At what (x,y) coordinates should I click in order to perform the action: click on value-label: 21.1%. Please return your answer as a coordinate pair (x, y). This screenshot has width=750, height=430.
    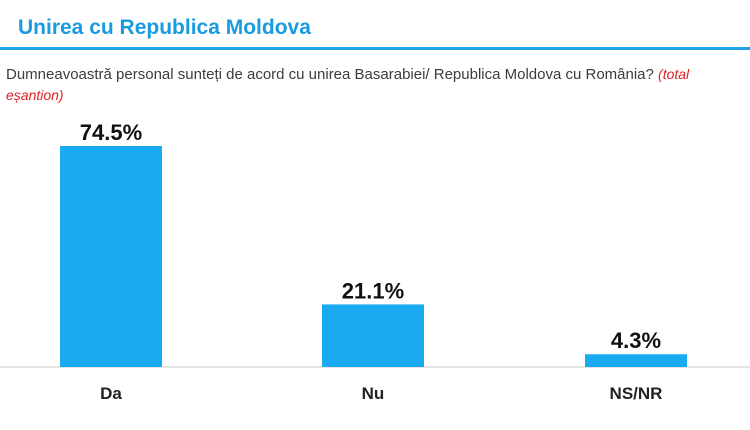
    Looking at the image, I should click on (373, 290).